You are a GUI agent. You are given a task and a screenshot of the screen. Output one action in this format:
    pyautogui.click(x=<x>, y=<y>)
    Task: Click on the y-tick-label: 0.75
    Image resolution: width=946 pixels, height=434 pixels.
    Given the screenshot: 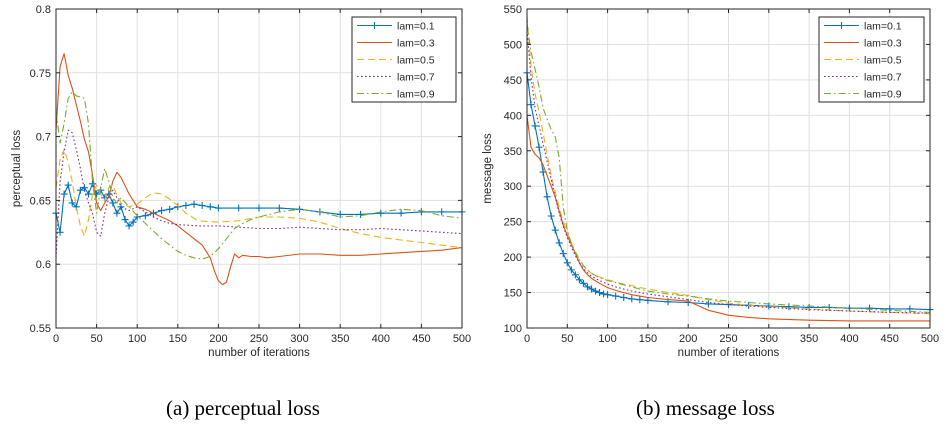 What is the action you would take?
    pyautogui.click(x=40, y=74)
    